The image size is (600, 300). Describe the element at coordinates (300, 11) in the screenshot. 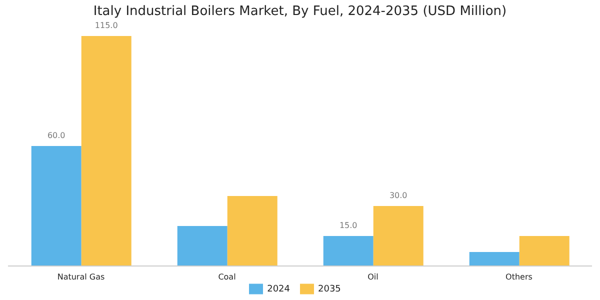

I see `chart-title: Italy Industrial Boilers Market, By Fuel, 2024-2035 (USD Million)` at that location.